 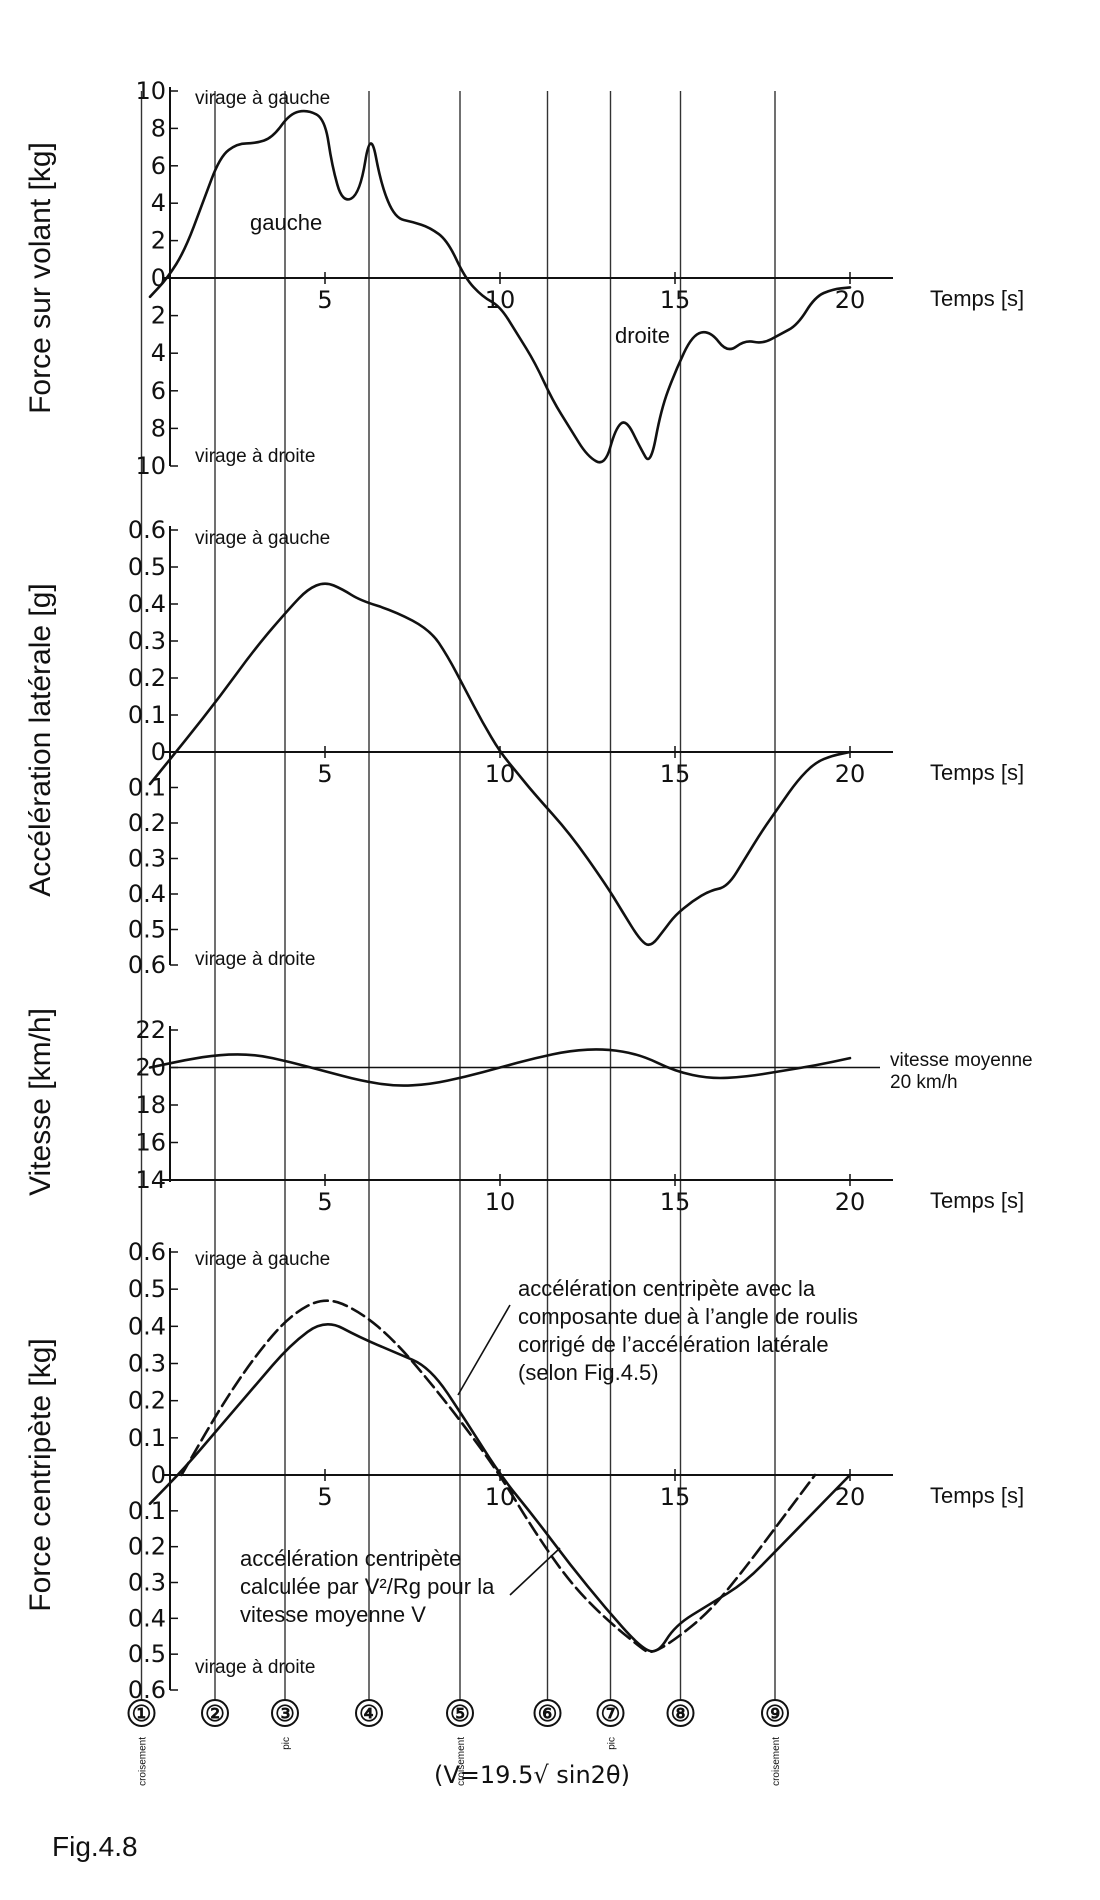 What do you see at coordinates (40, 1102) in the screenshot?
I see `y-axis-label: Vitesse [km/h]` at bounding box center [40, 1102].